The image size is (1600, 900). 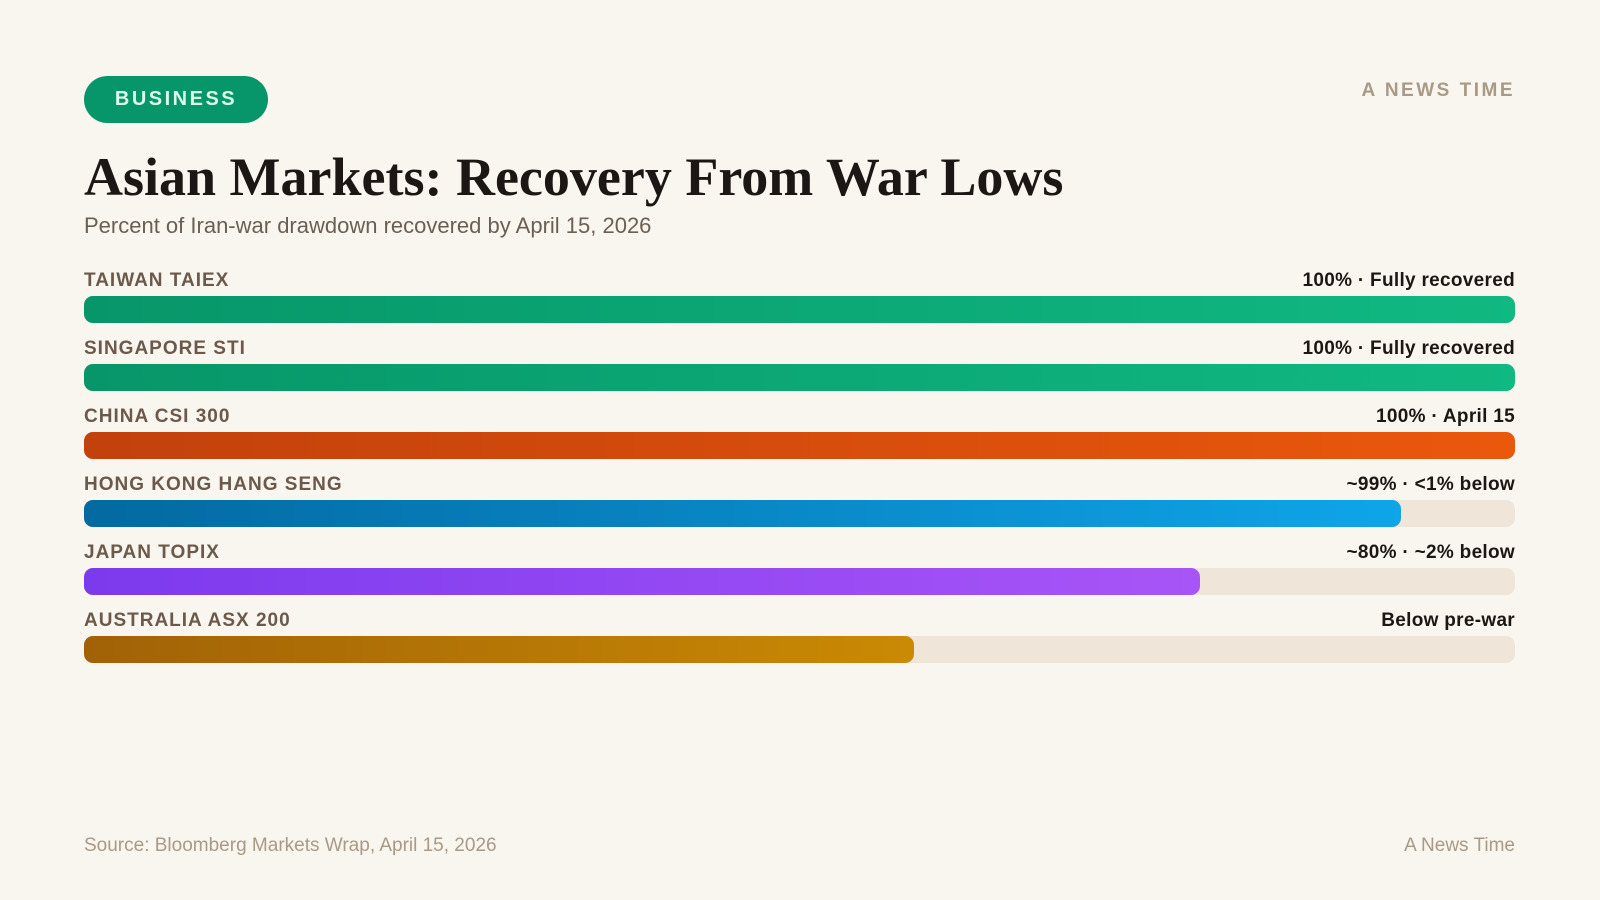 What do you see at coordinates (1430, 552) in the screenshot?
I see `data-label: ~80% · ~2% below` at bounding box center [1430, 552].